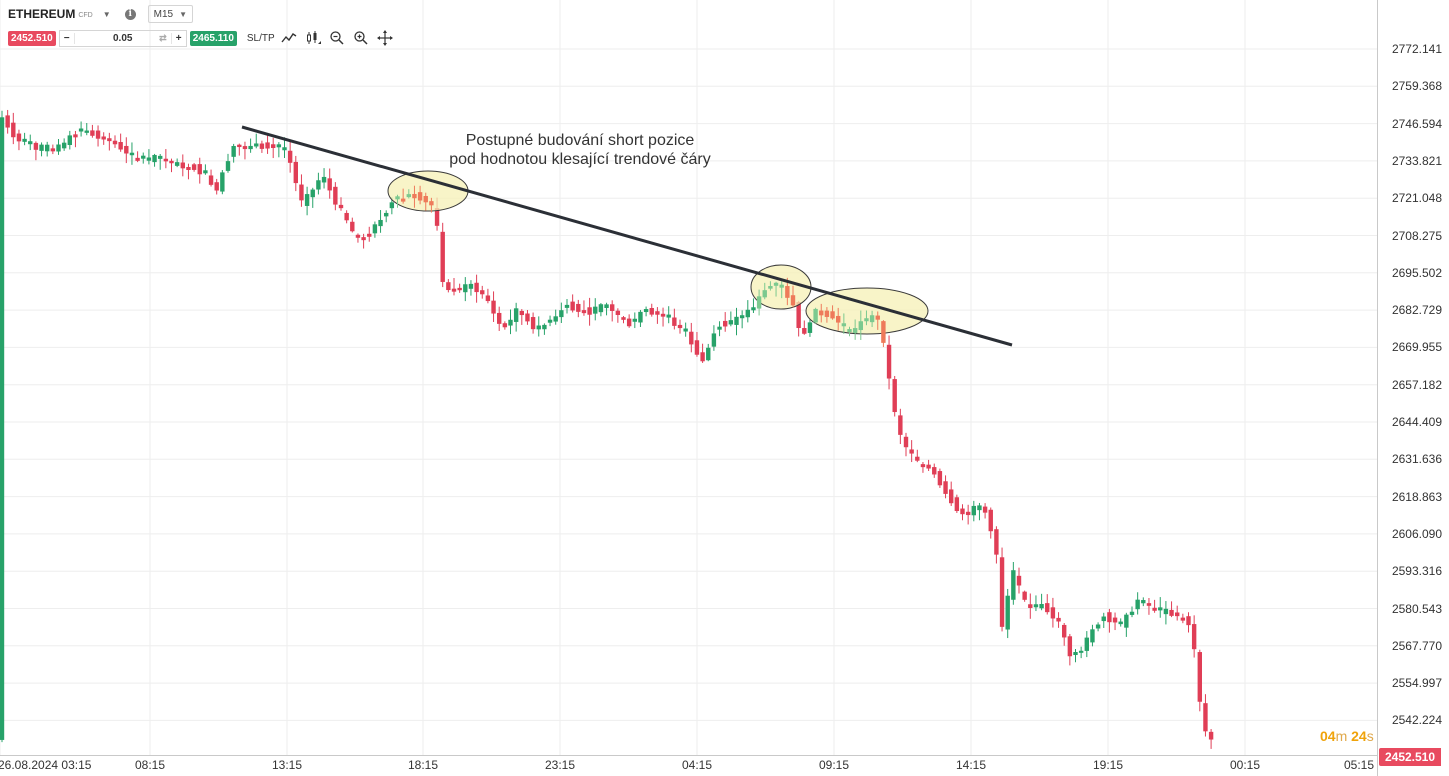 This screenshot has width=1449, height=776. What do you see at coordinates (178, 38) in the screenshot?
I see `volume-increase-button: +` at bounding box center [178, 38].